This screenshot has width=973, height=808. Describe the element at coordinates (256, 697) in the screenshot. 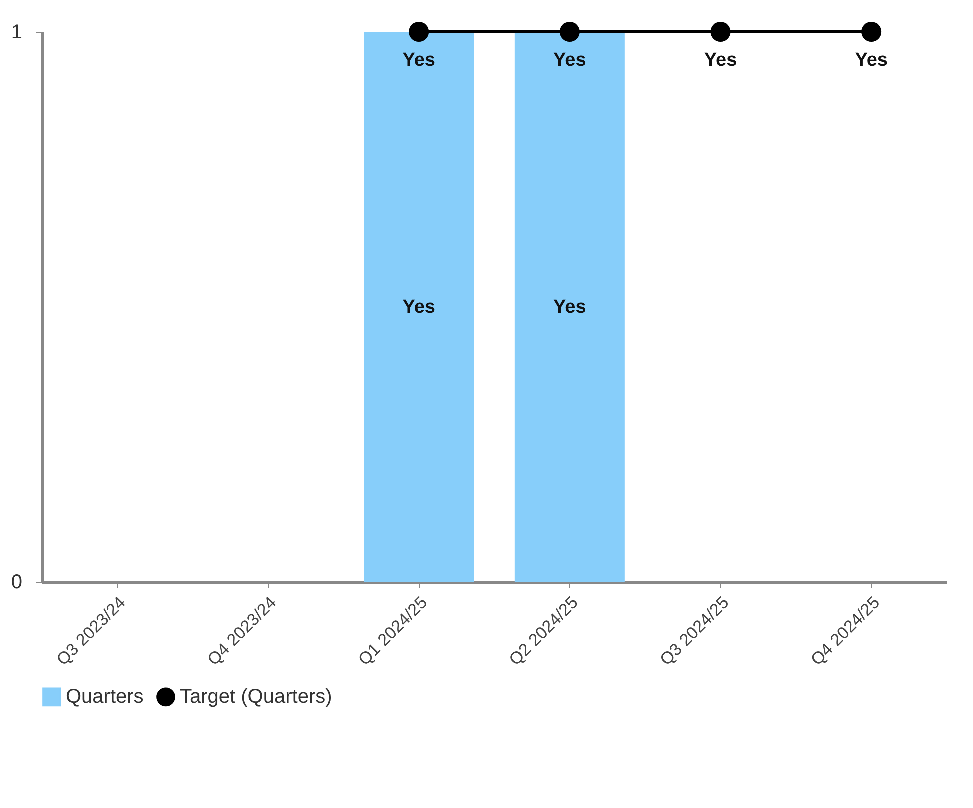

I see `legend-label: Target (Quarters)` at that location.